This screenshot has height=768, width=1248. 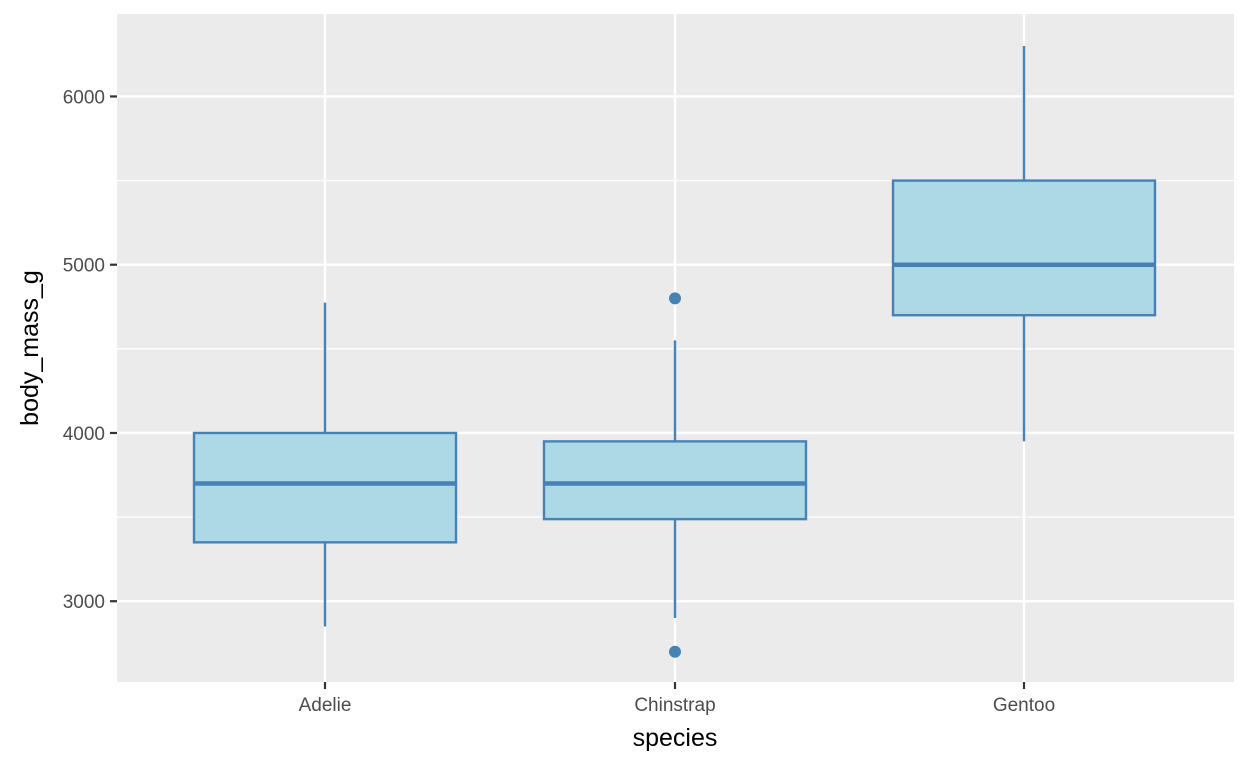 I want to click on box-gentoo, so click(x=1024, y=243).